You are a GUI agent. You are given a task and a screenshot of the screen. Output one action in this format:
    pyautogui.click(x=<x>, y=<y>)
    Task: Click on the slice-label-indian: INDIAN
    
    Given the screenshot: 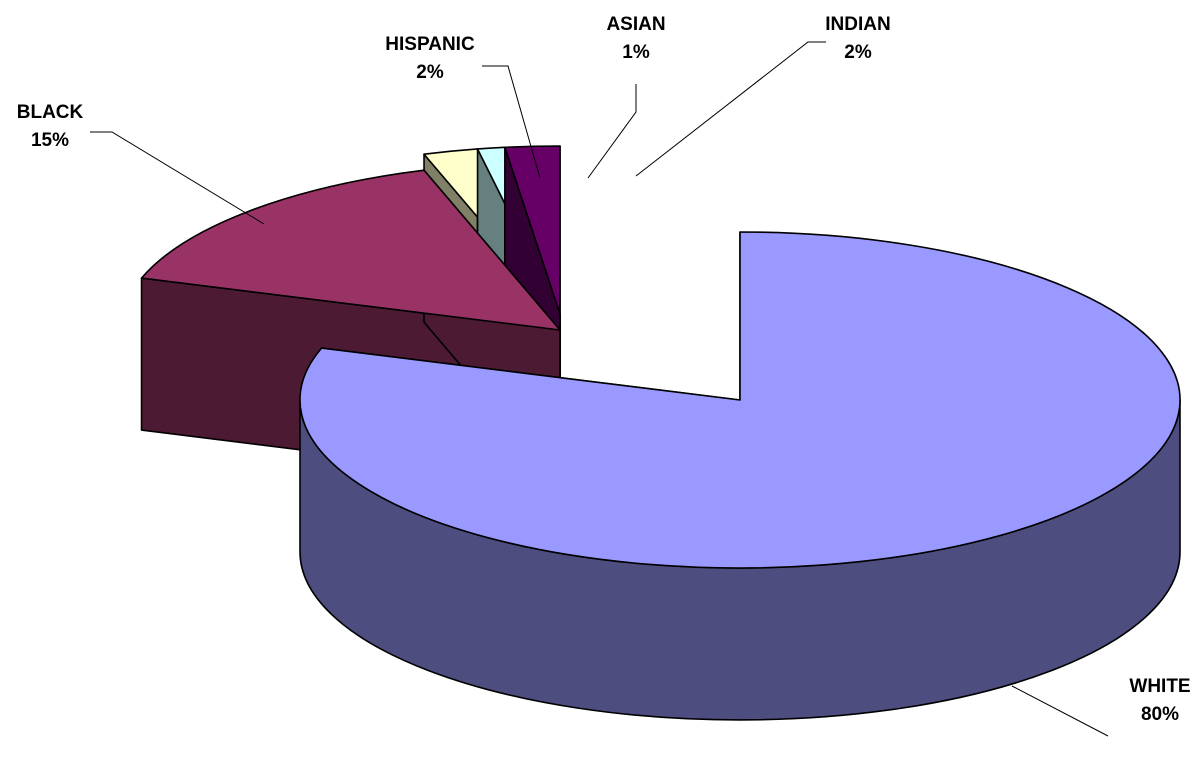 What is the action you would take?
    pyautogui.click(x=857, y=24)
    